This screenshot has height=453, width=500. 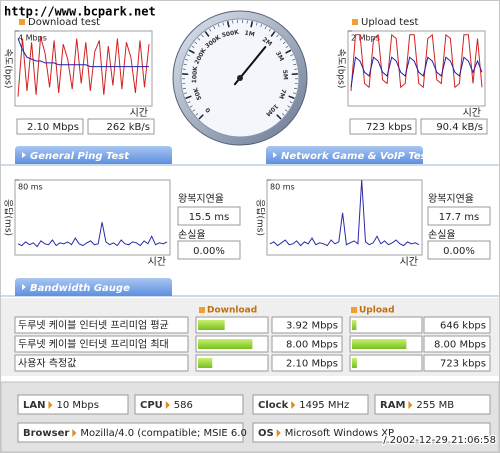 I want to click on bandwidth-value: 3.92 Mbps, so click(x=312, y=326).